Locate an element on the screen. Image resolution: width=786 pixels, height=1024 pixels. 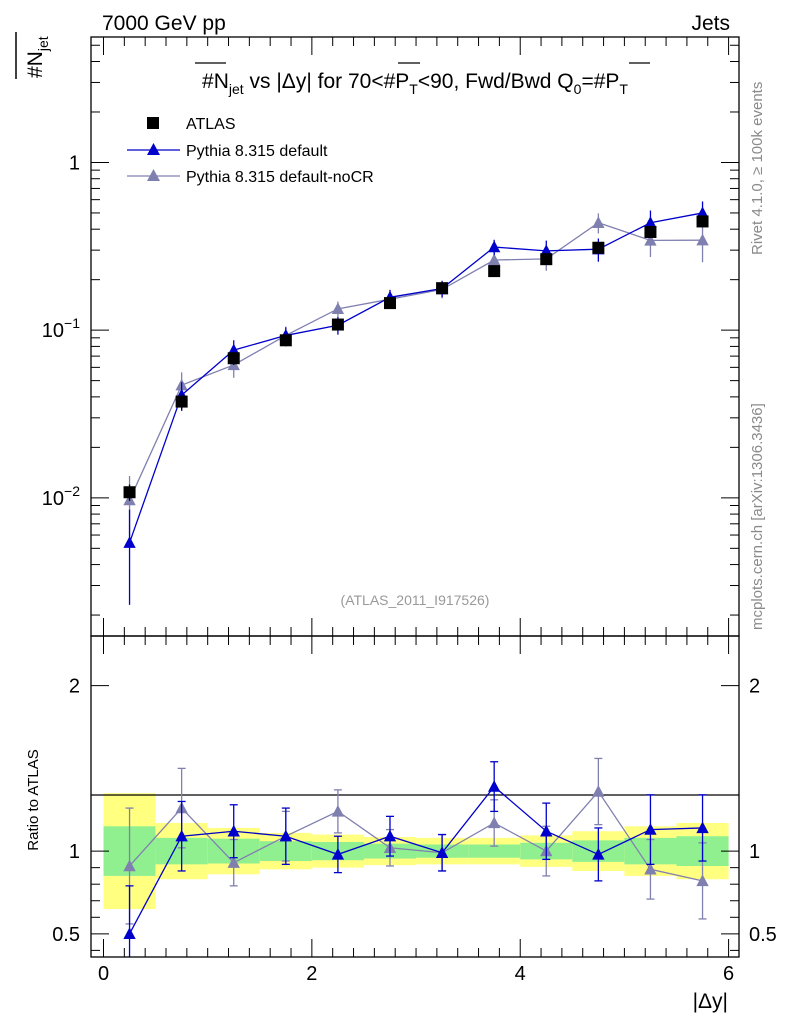
legend-marker-nocr is located at coordinates (153, 175).